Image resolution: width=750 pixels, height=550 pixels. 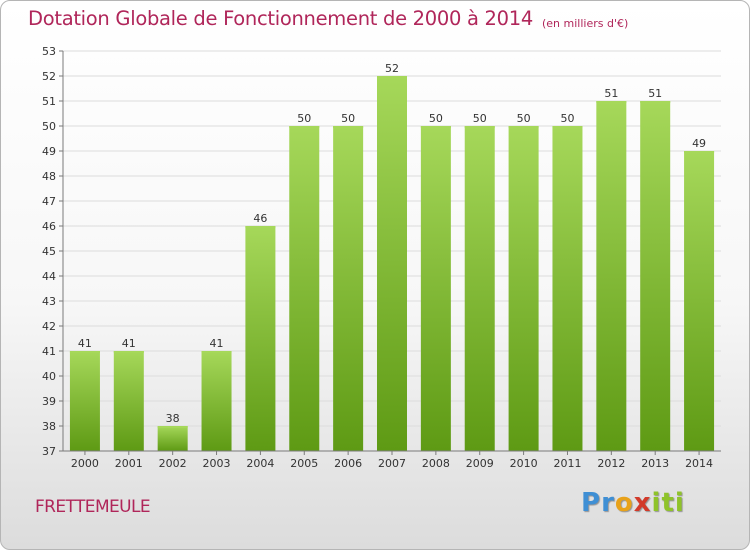 What do you see at coordinates (173, 418) in the screenshot?
I see `data-label: 38` at bounding box center [173, 418].